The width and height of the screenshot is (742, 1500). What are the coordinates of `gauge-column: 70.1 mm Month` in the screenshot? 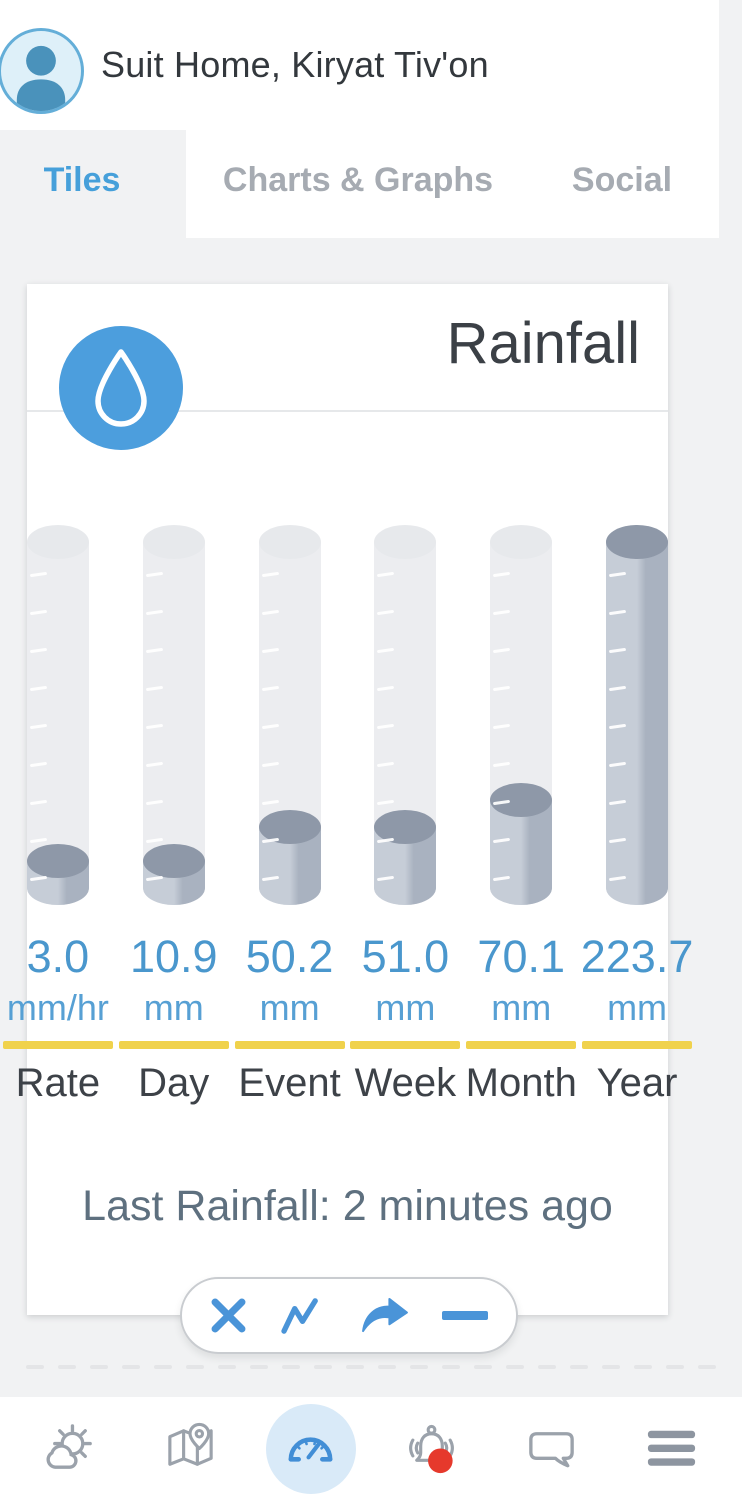 It's located at (521, 815).